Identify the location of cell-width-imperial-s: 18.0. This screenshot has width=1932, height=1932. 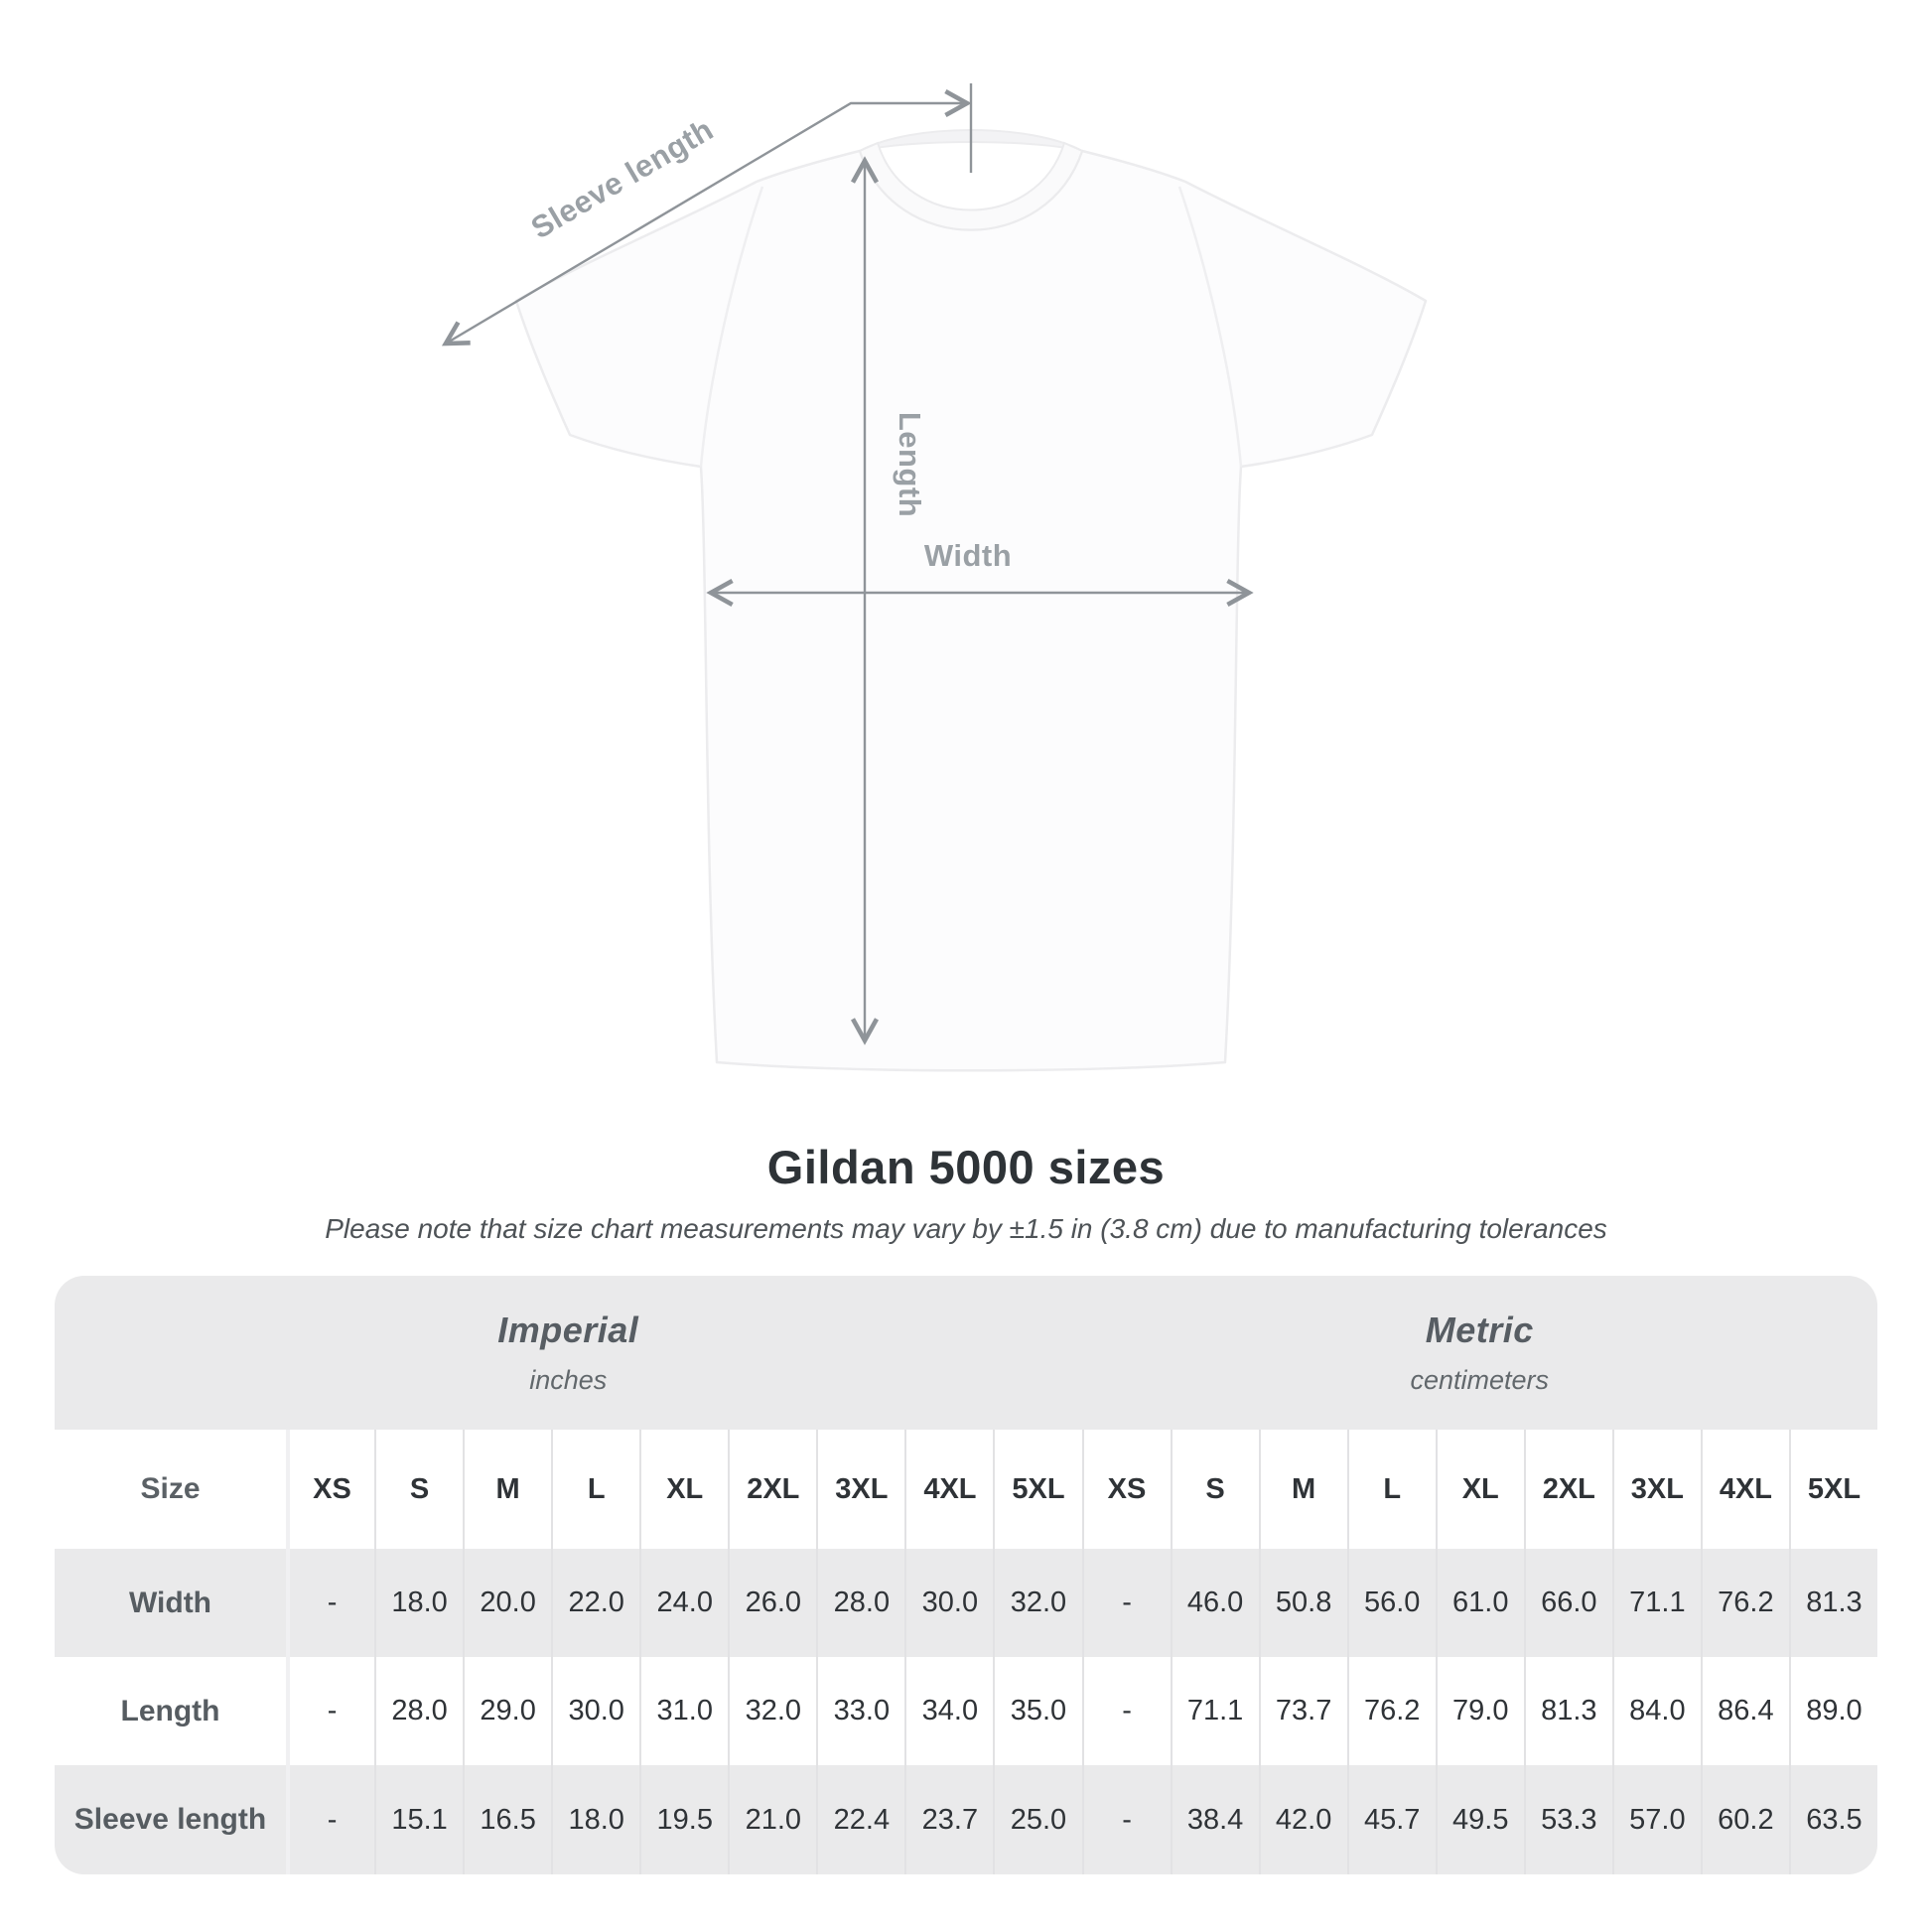
(419, 1603).